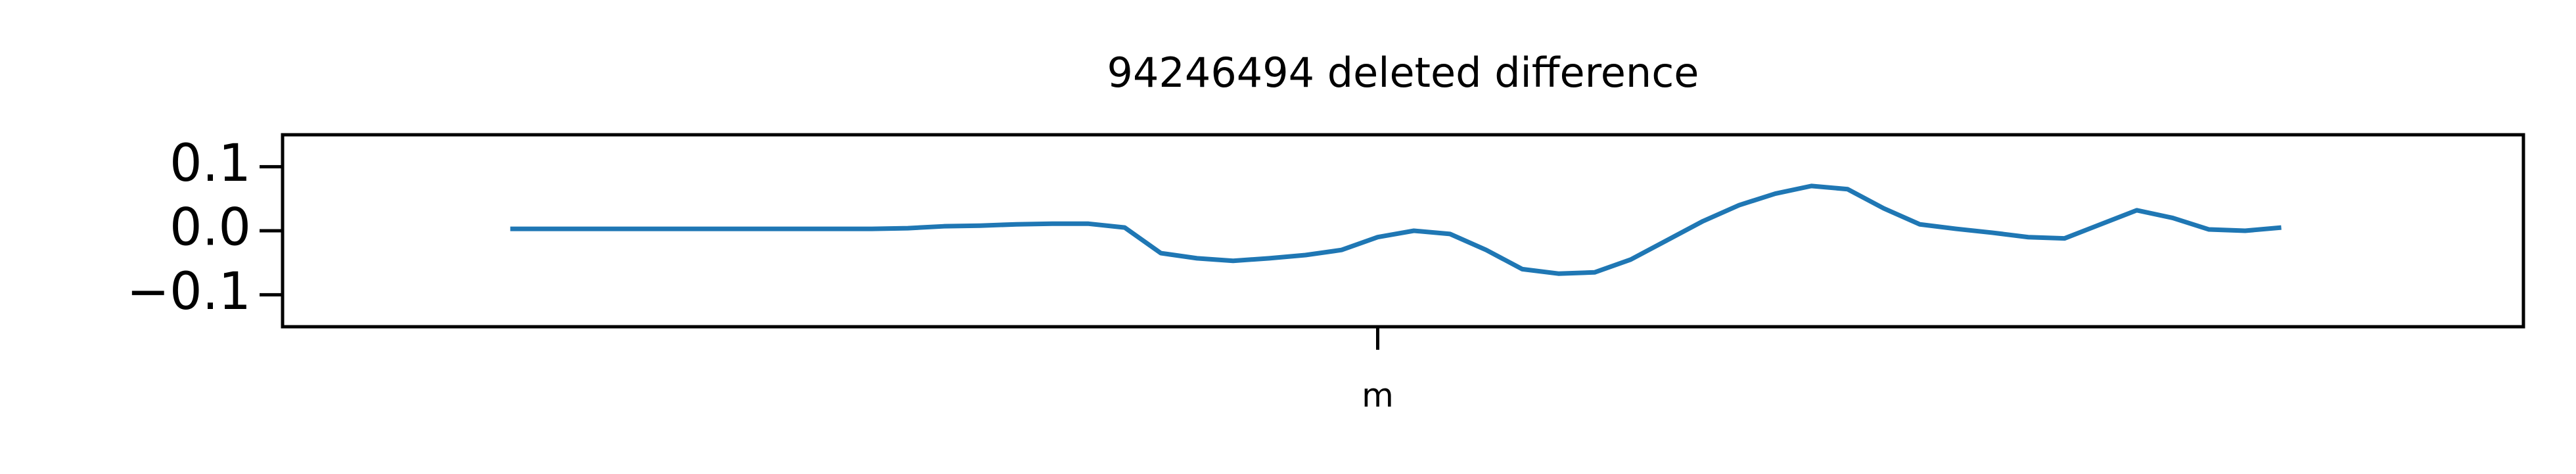  What do you see at coordinates (1396, 230) in the screenshot?
I see `data-line` at bounding box center [1396, 230].